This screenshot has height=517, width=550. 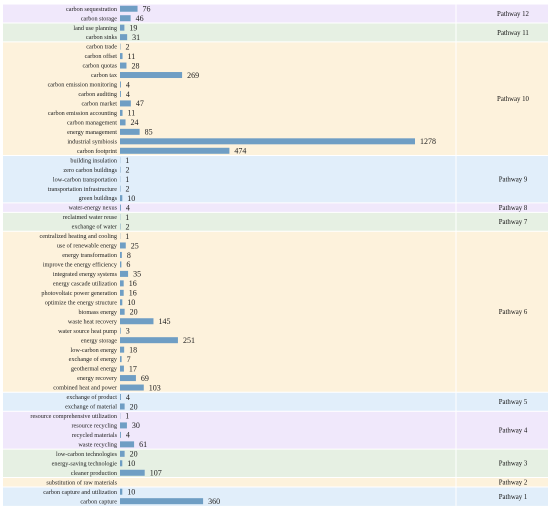 What do you see at coordinates (85, 463) in the screenshot?
I see `category-label: energy-saving technologie` at bounding box center [85, 463].